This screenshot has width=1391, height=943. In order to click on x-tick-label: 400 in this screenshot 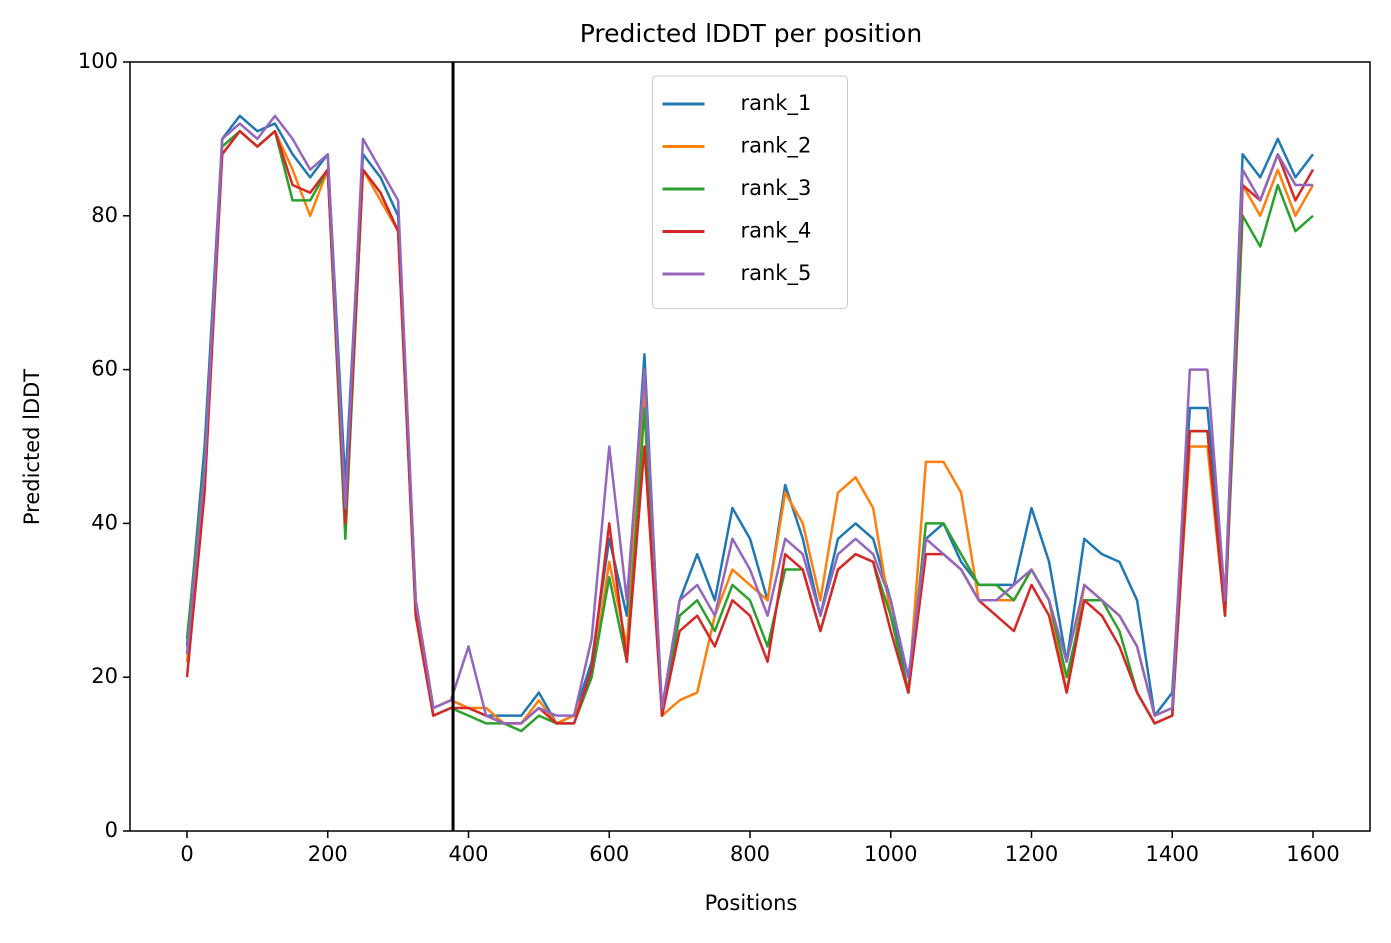, I will do `click(468, 854)`.